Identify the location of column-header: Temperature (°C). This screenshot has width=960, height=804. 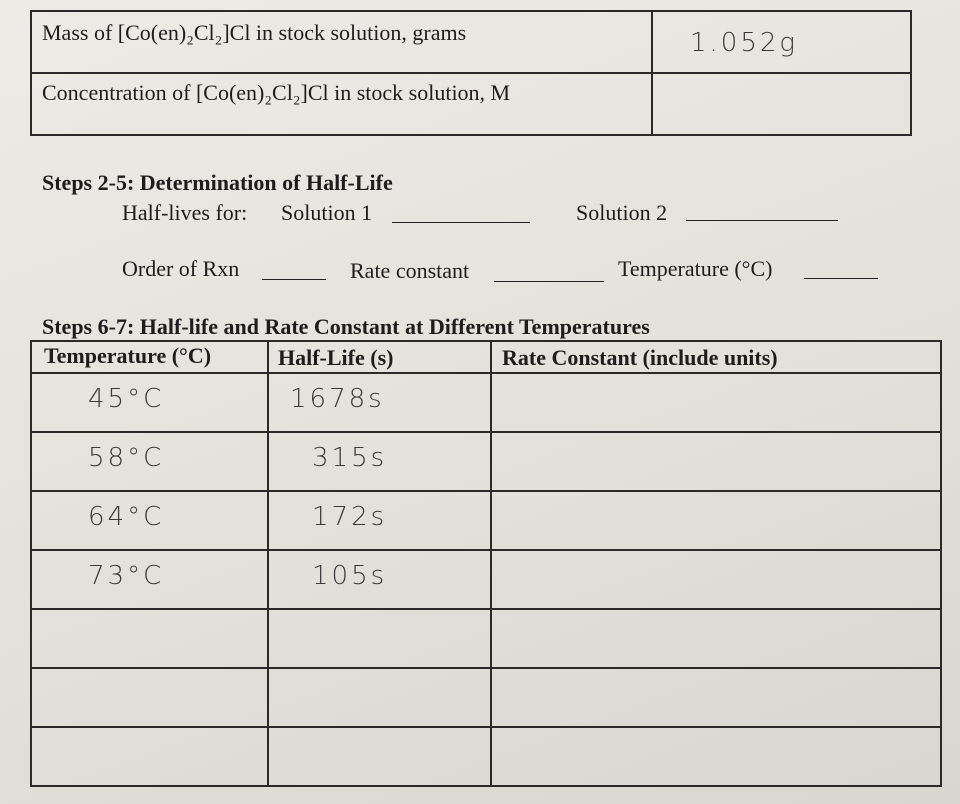
(128, 355).